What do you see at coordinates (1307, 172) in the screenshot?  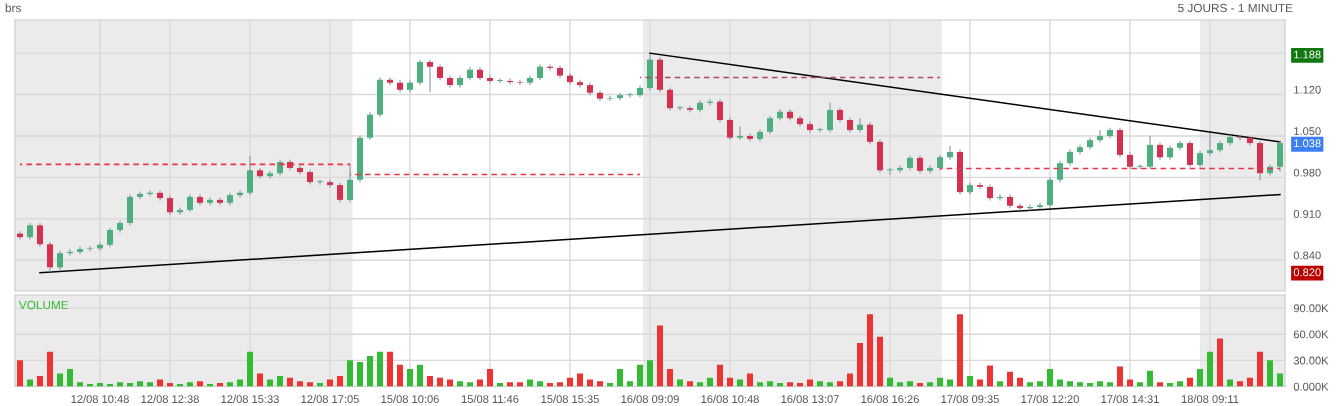 I see `y-tick-label: 0.980` at bounding box center [1307, 172].